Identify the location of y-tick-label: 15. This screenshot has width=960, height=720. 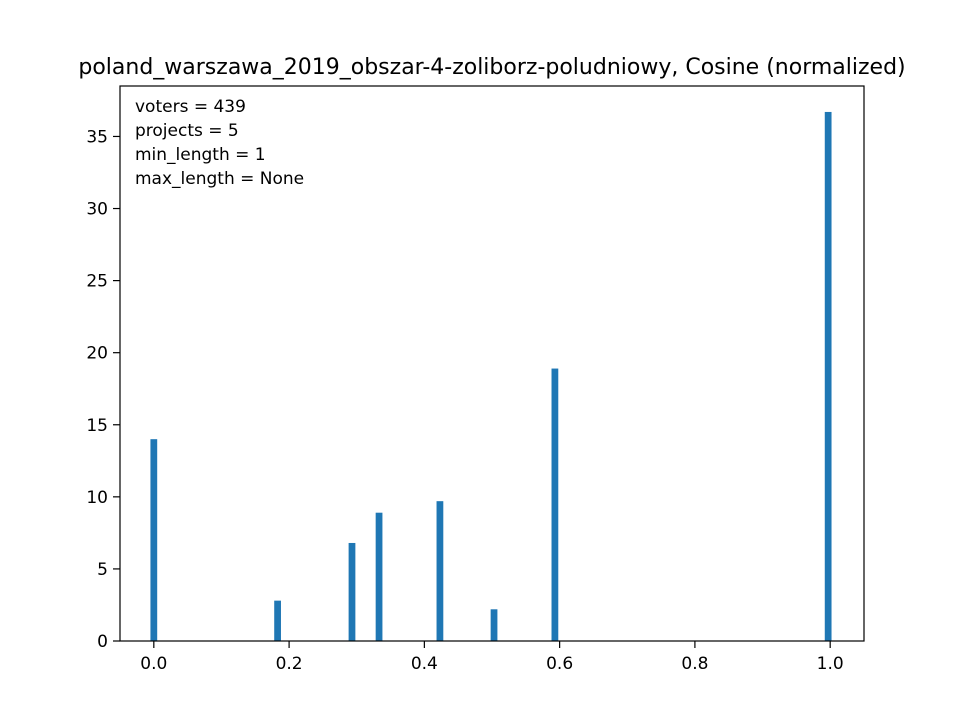
(97, 426).